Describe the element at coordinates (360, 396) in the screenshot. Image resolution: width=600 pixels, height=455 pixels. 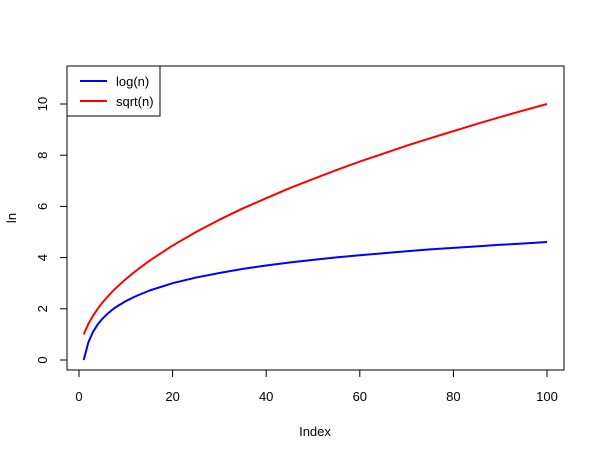
I see `x-tick-label: 60` at that location.